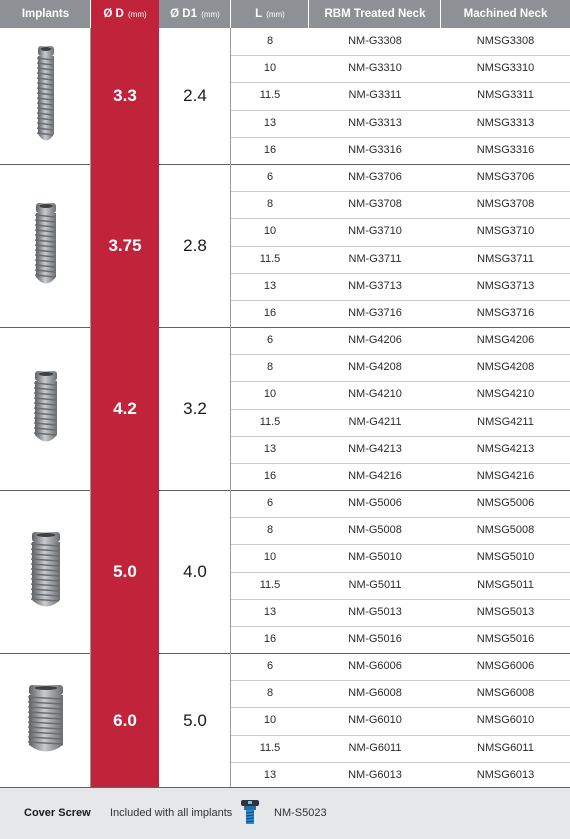 This screenshot has height=839, width=570. I want to click on table-row: 13 NM-G4213 NMSG4213, so click(400, 449).